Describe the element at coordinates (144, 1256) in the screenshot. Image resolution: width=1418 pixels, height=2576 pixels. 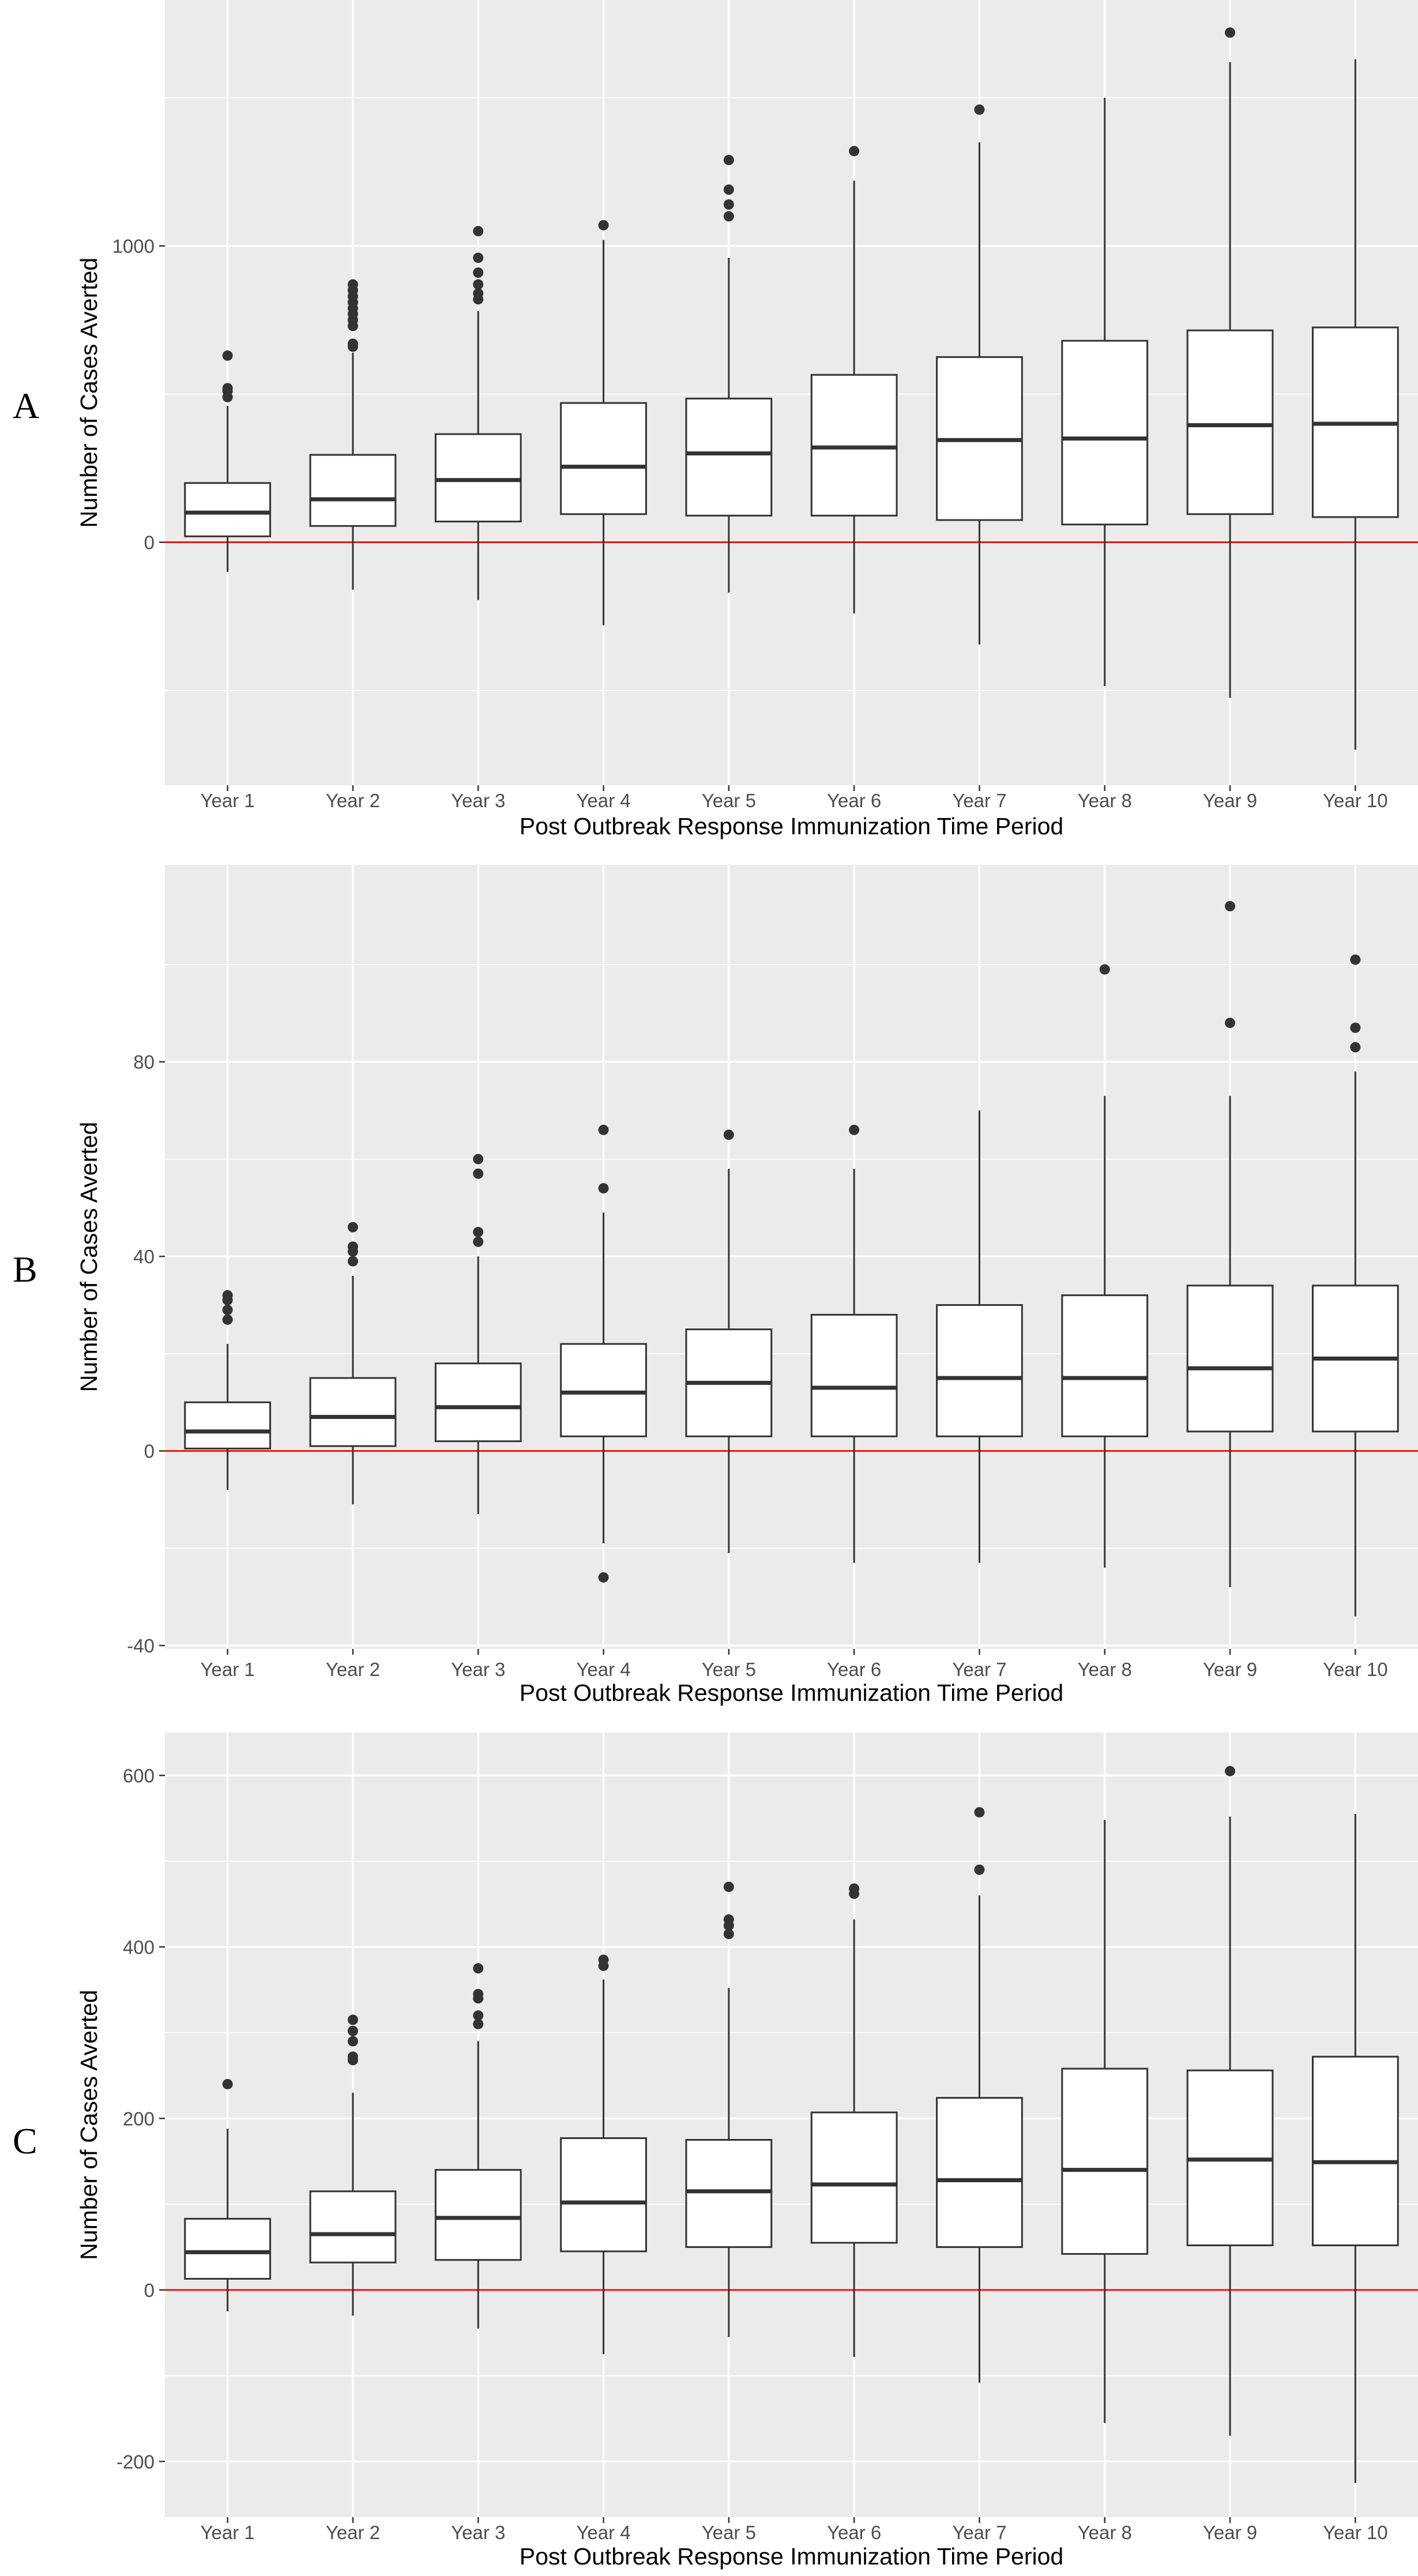
I see `y-tick-label: 40` at that location.